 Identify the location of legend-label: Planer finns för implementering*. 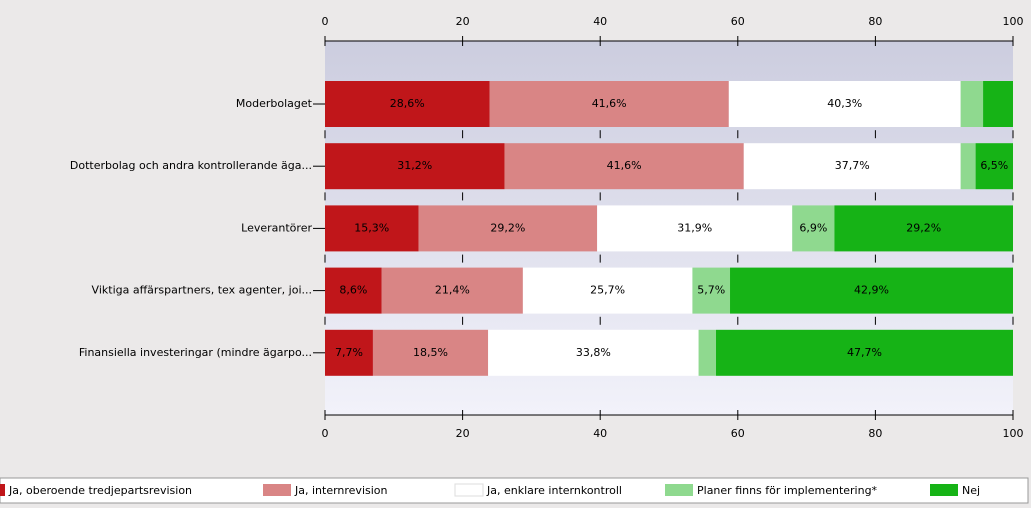
(787, 490).